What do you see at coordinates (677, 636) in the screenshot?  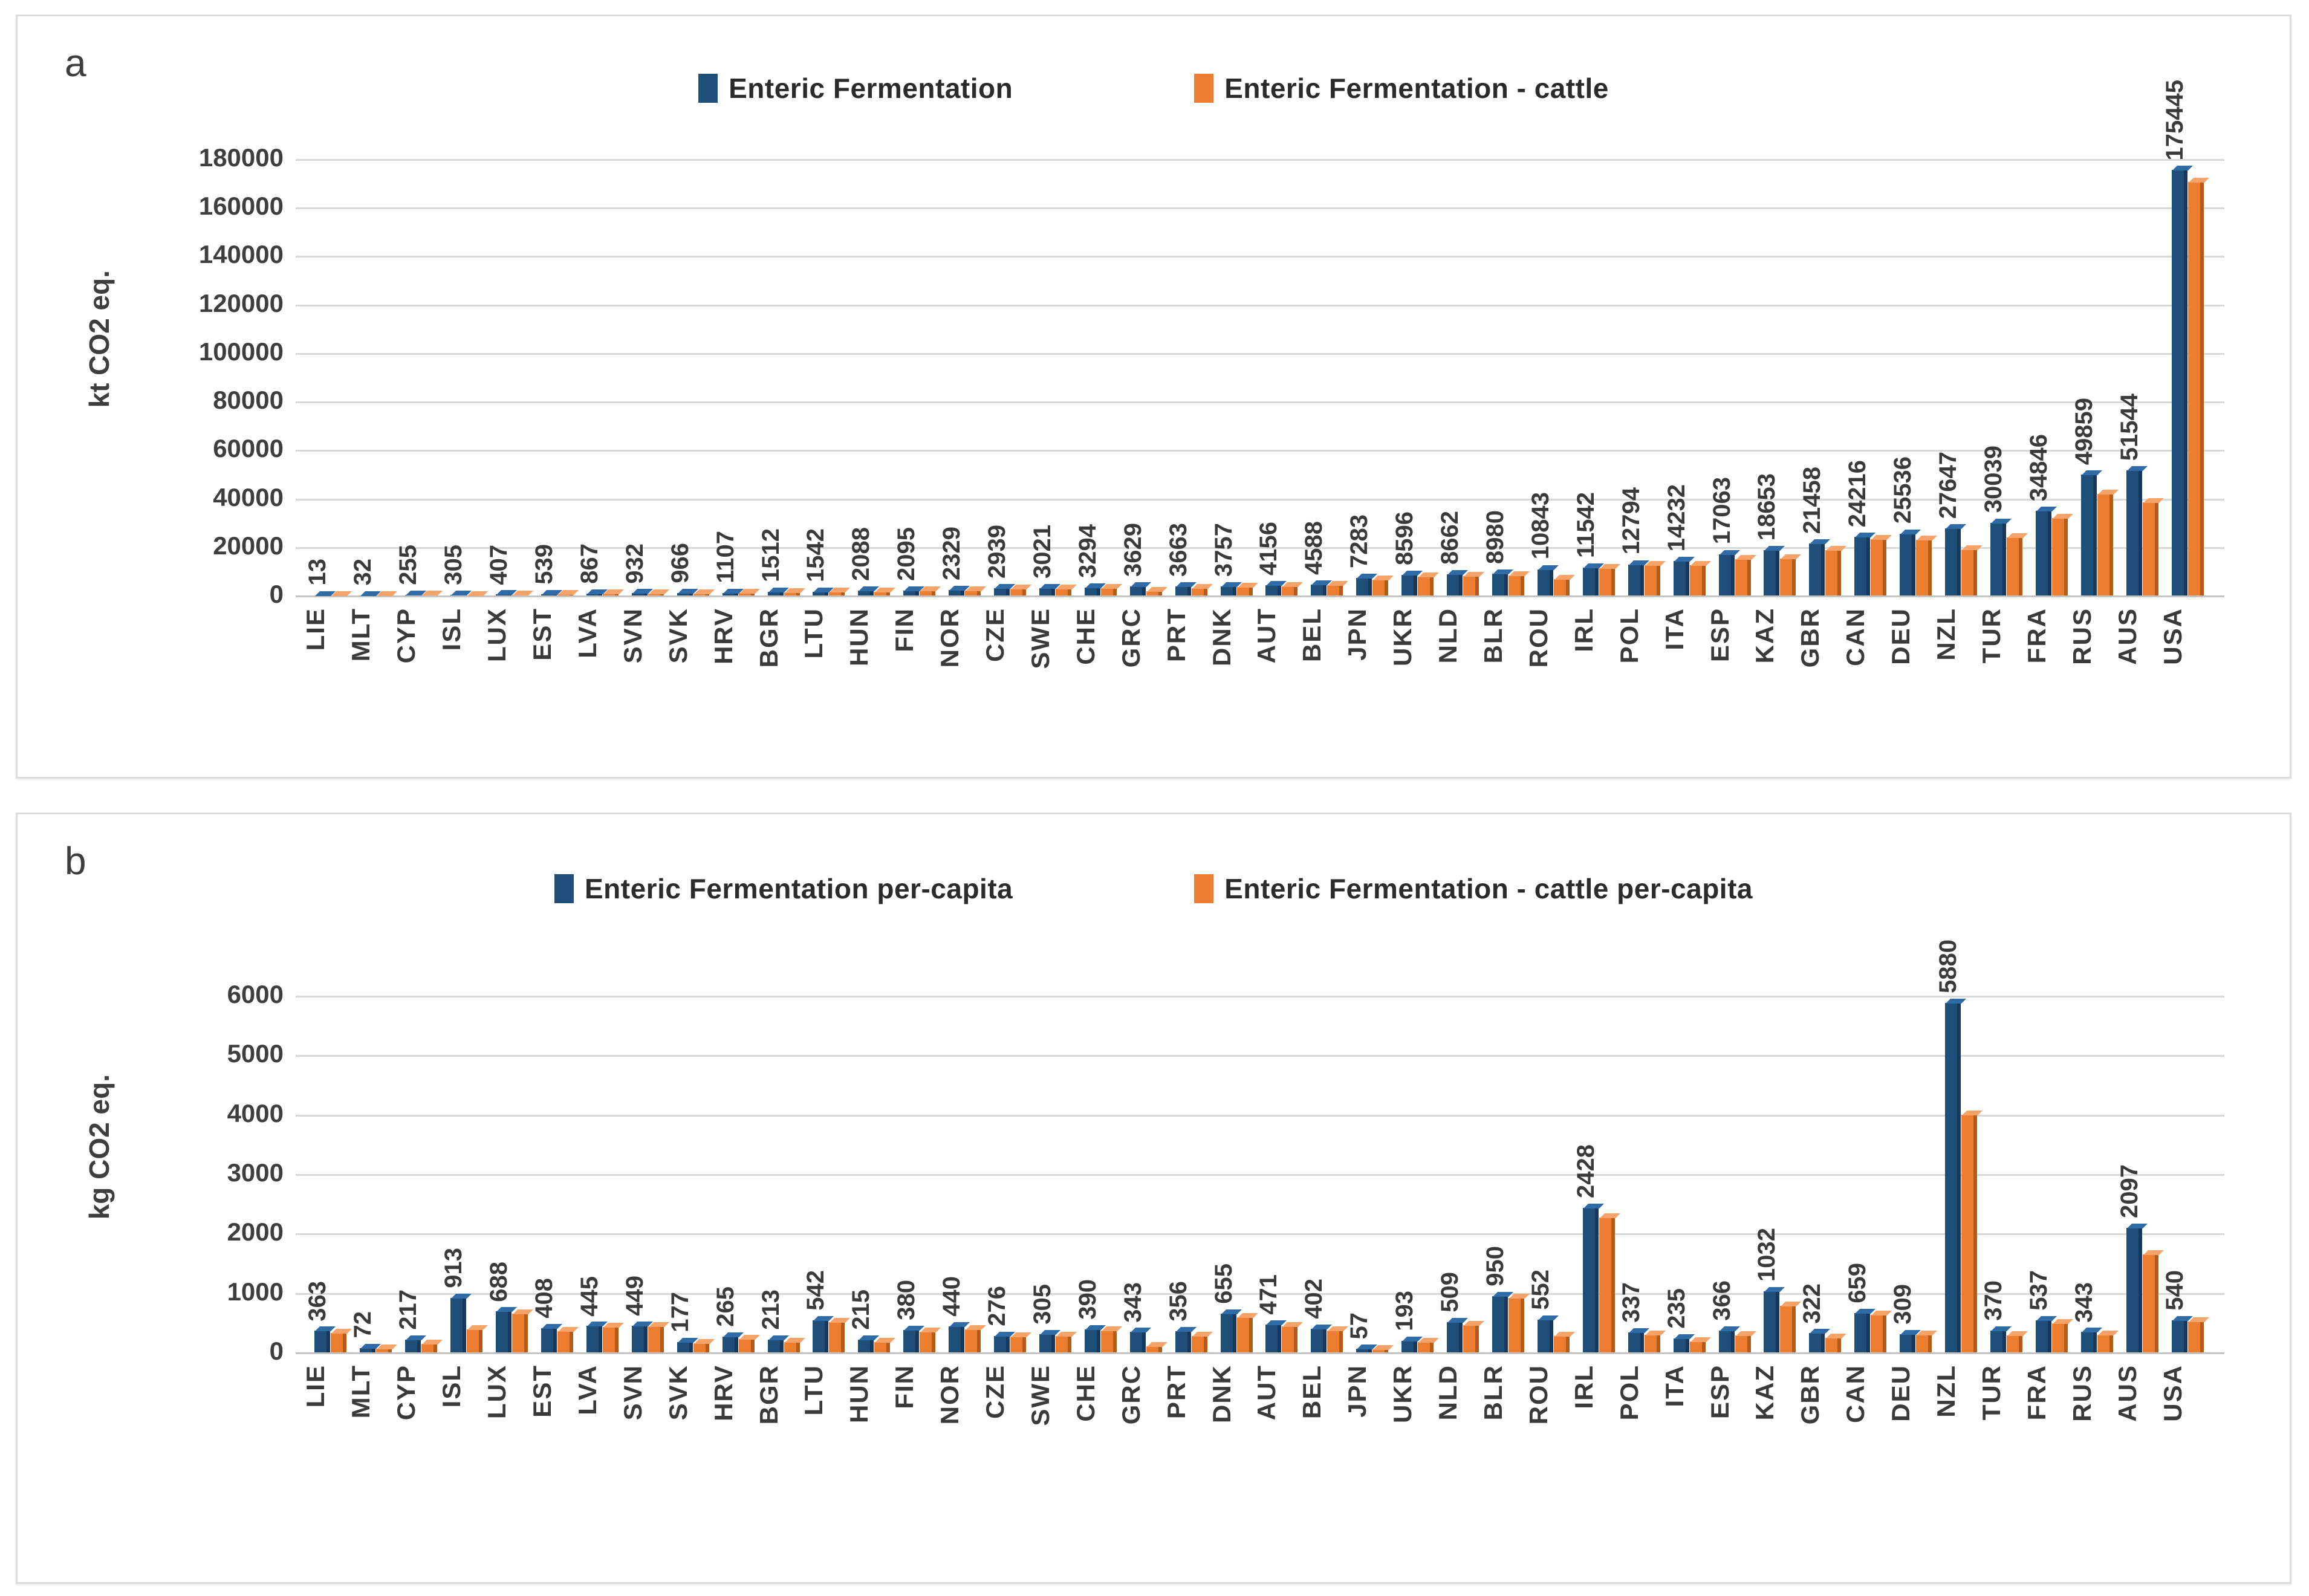 I see `x-axis-label-svk: SVK` at bounding box center [677, 636].